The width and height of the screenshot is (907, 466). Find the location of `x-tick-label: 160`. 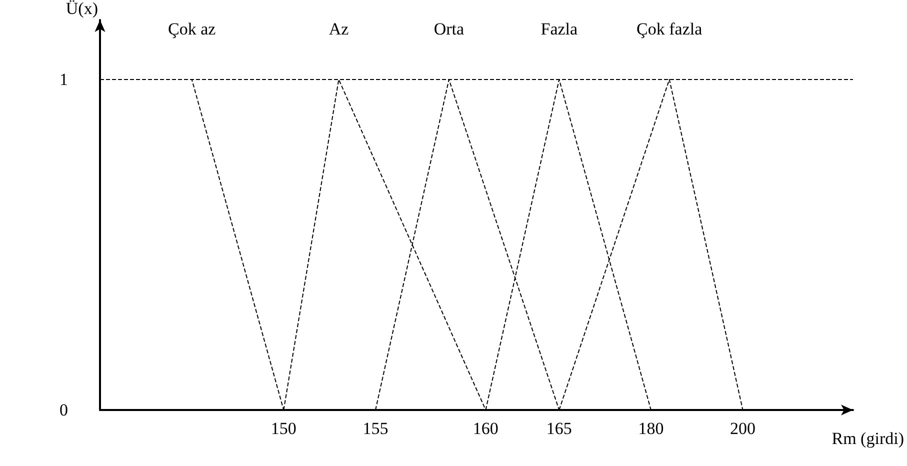

x-tick-label: 160 is located at coordinates (485, 428).